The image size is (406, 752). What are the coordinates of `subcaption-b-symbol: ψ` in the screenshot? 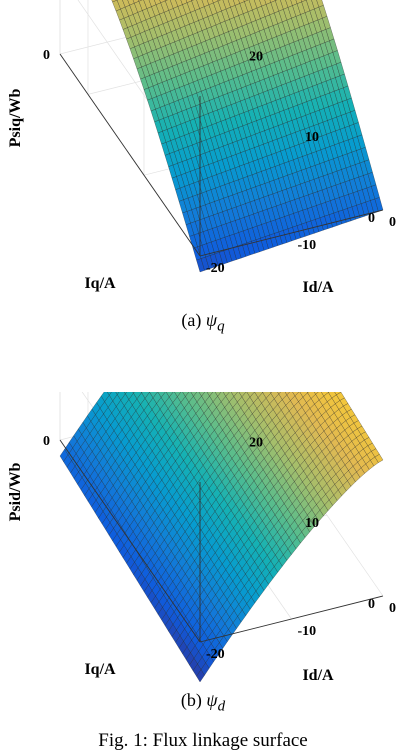 It's located at (211, 700).